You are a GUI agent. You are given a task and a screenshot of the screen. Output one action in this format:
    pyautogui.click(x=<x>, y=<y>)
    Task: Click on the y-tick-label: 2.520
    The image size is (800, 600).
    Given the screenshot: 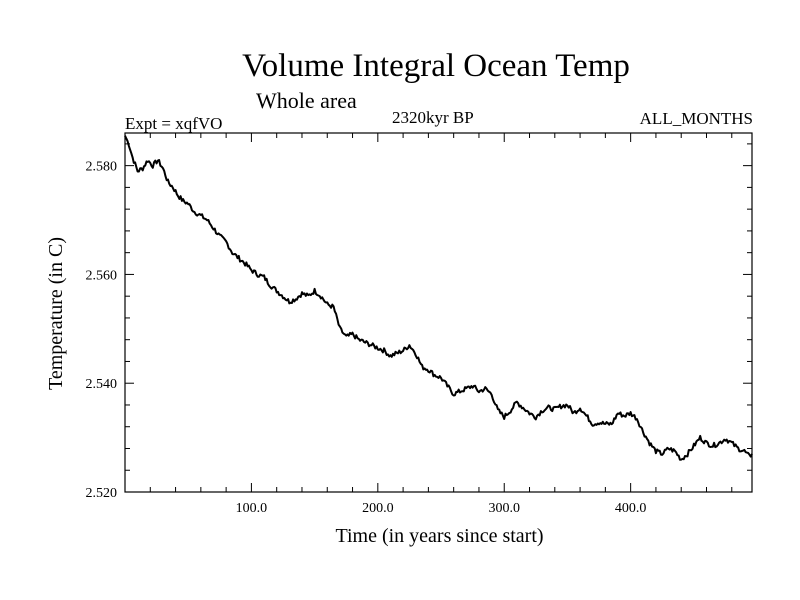 What is the action you would take?
    pyautogui.click(x=102, y=493)
    